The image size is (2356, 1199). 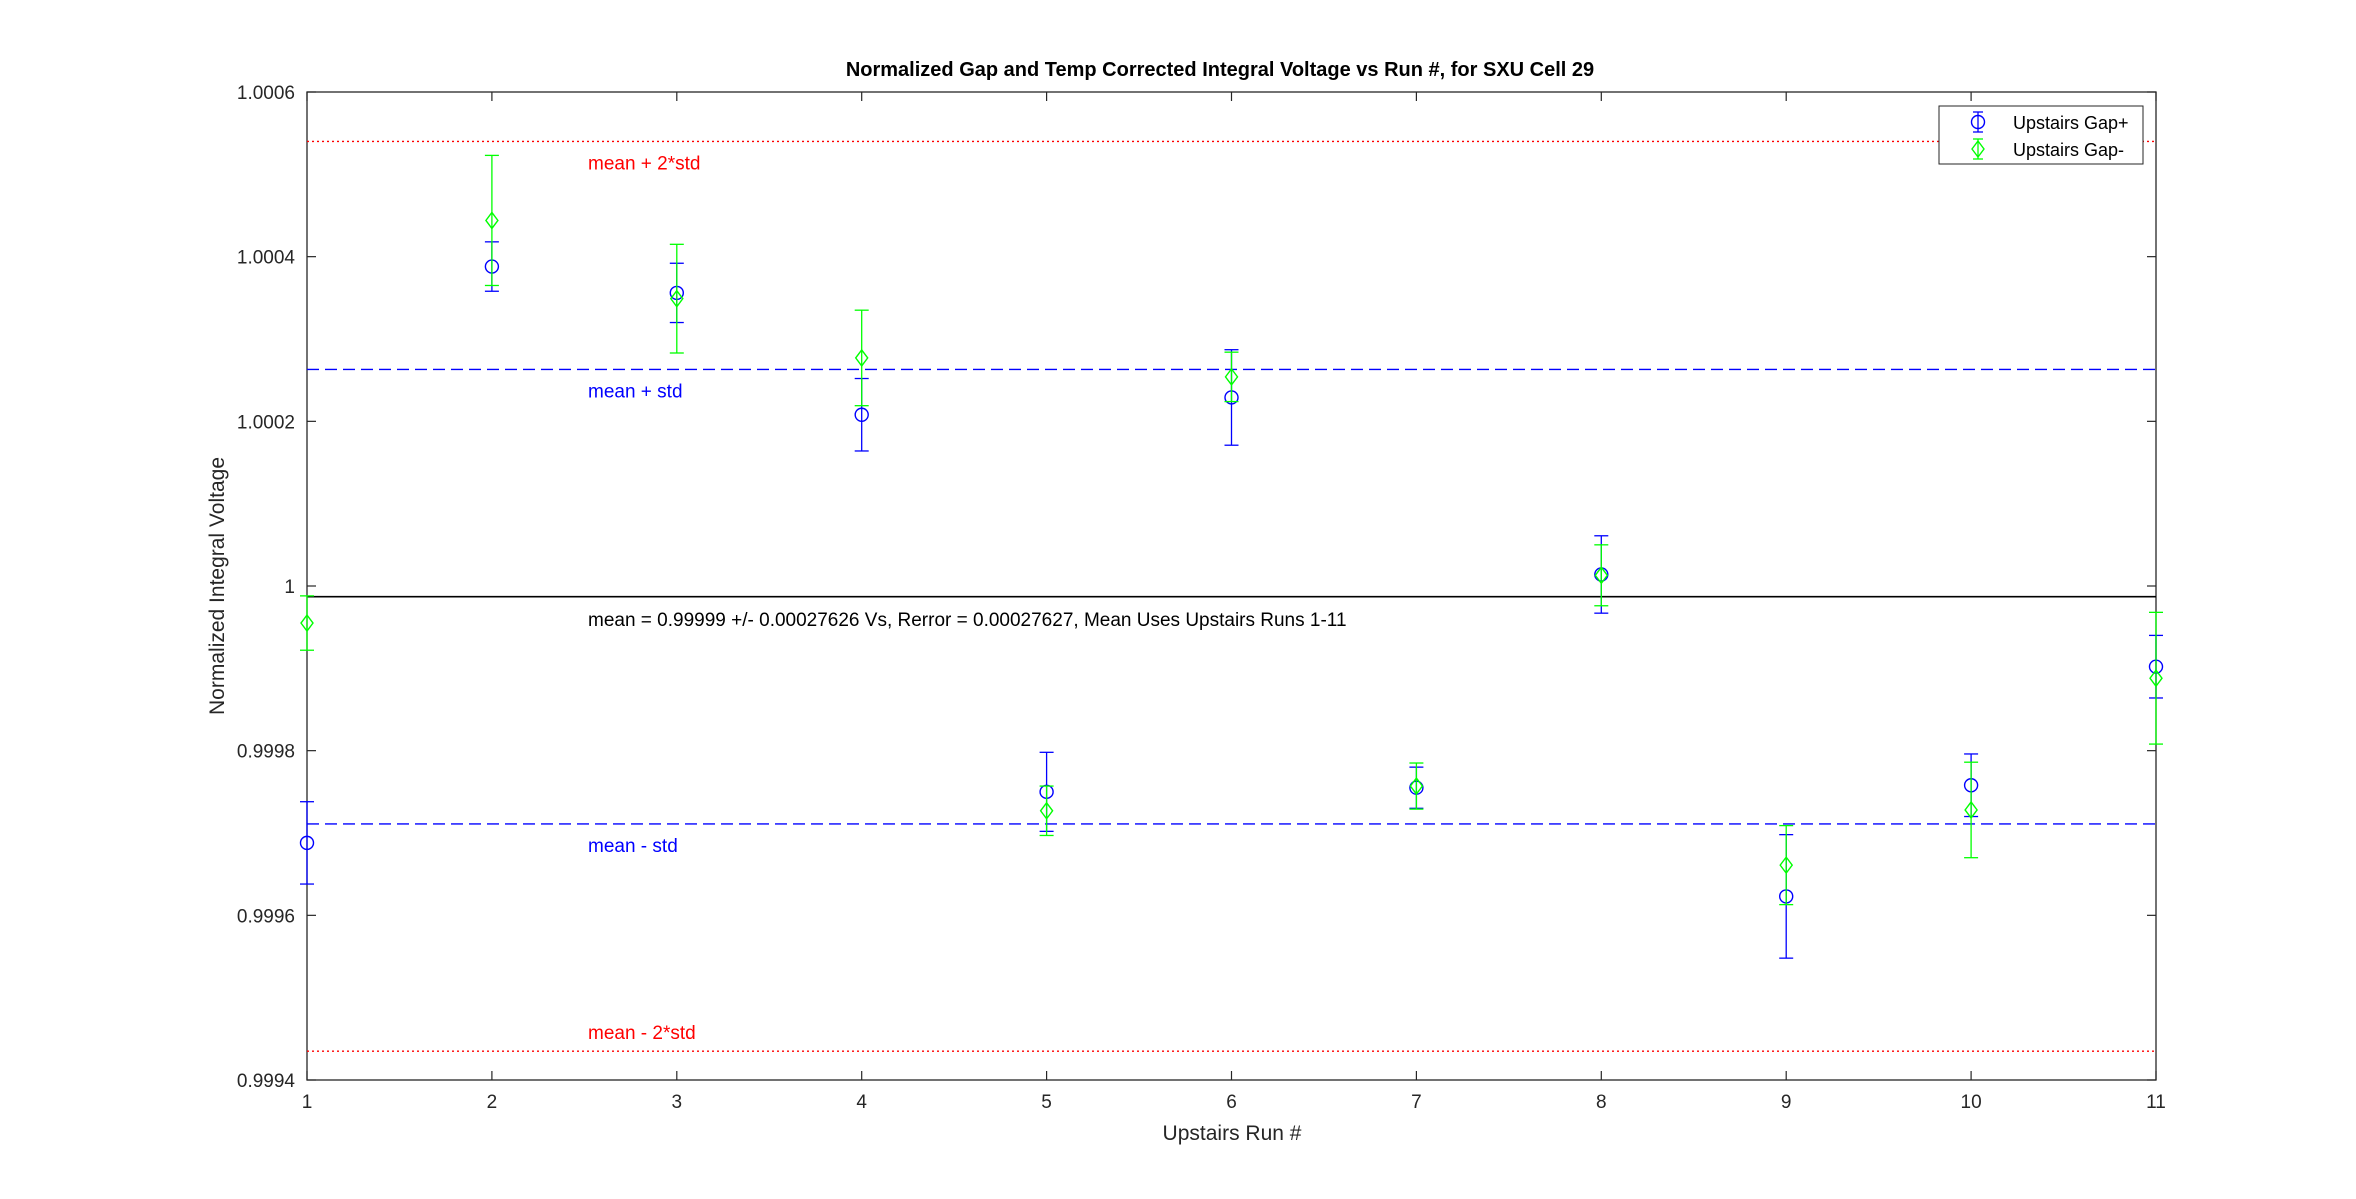 I want to click on x-axis-label: Upstairs Run #, so click(x=1232, y=1133).